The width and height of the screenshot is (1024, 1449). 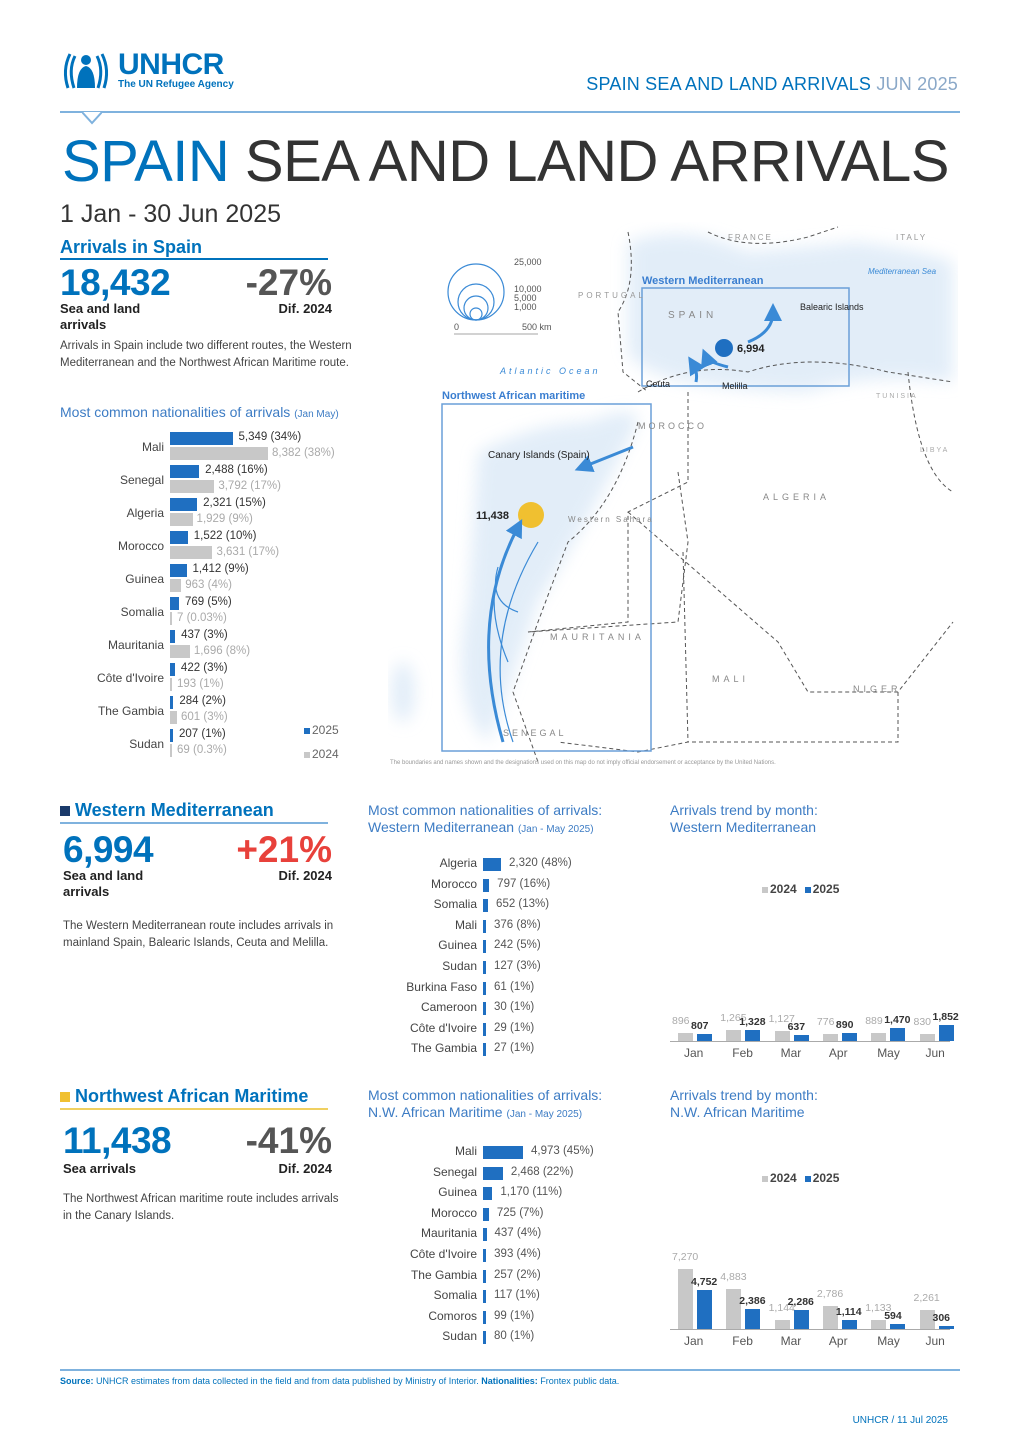 I want to click on spain-total-label: Sea and land arrivals, so click(x=100, y=316).